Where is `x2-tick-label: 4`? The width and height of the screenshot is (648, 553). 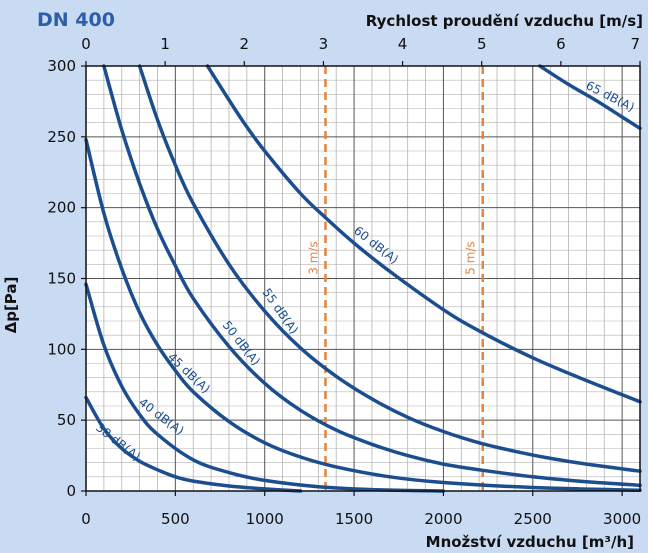 x2-tick-label: 4 is located at coordinates (403, 44).